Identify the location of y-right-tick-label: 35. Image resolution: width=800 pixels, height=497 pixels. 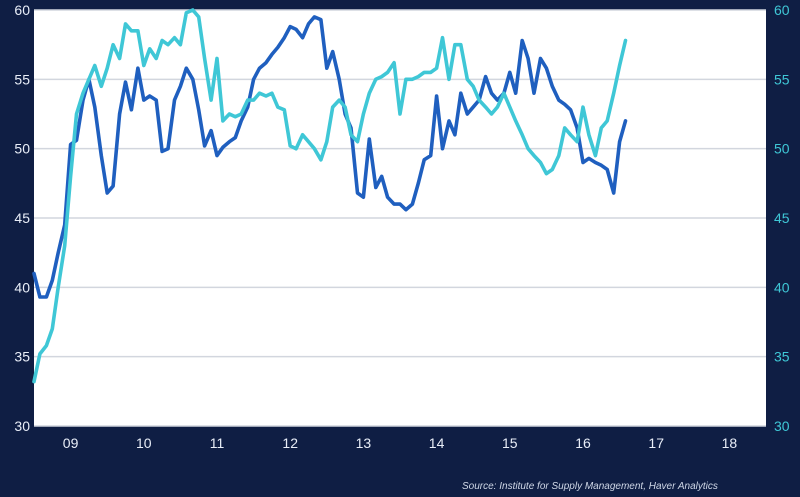
(782, 357).